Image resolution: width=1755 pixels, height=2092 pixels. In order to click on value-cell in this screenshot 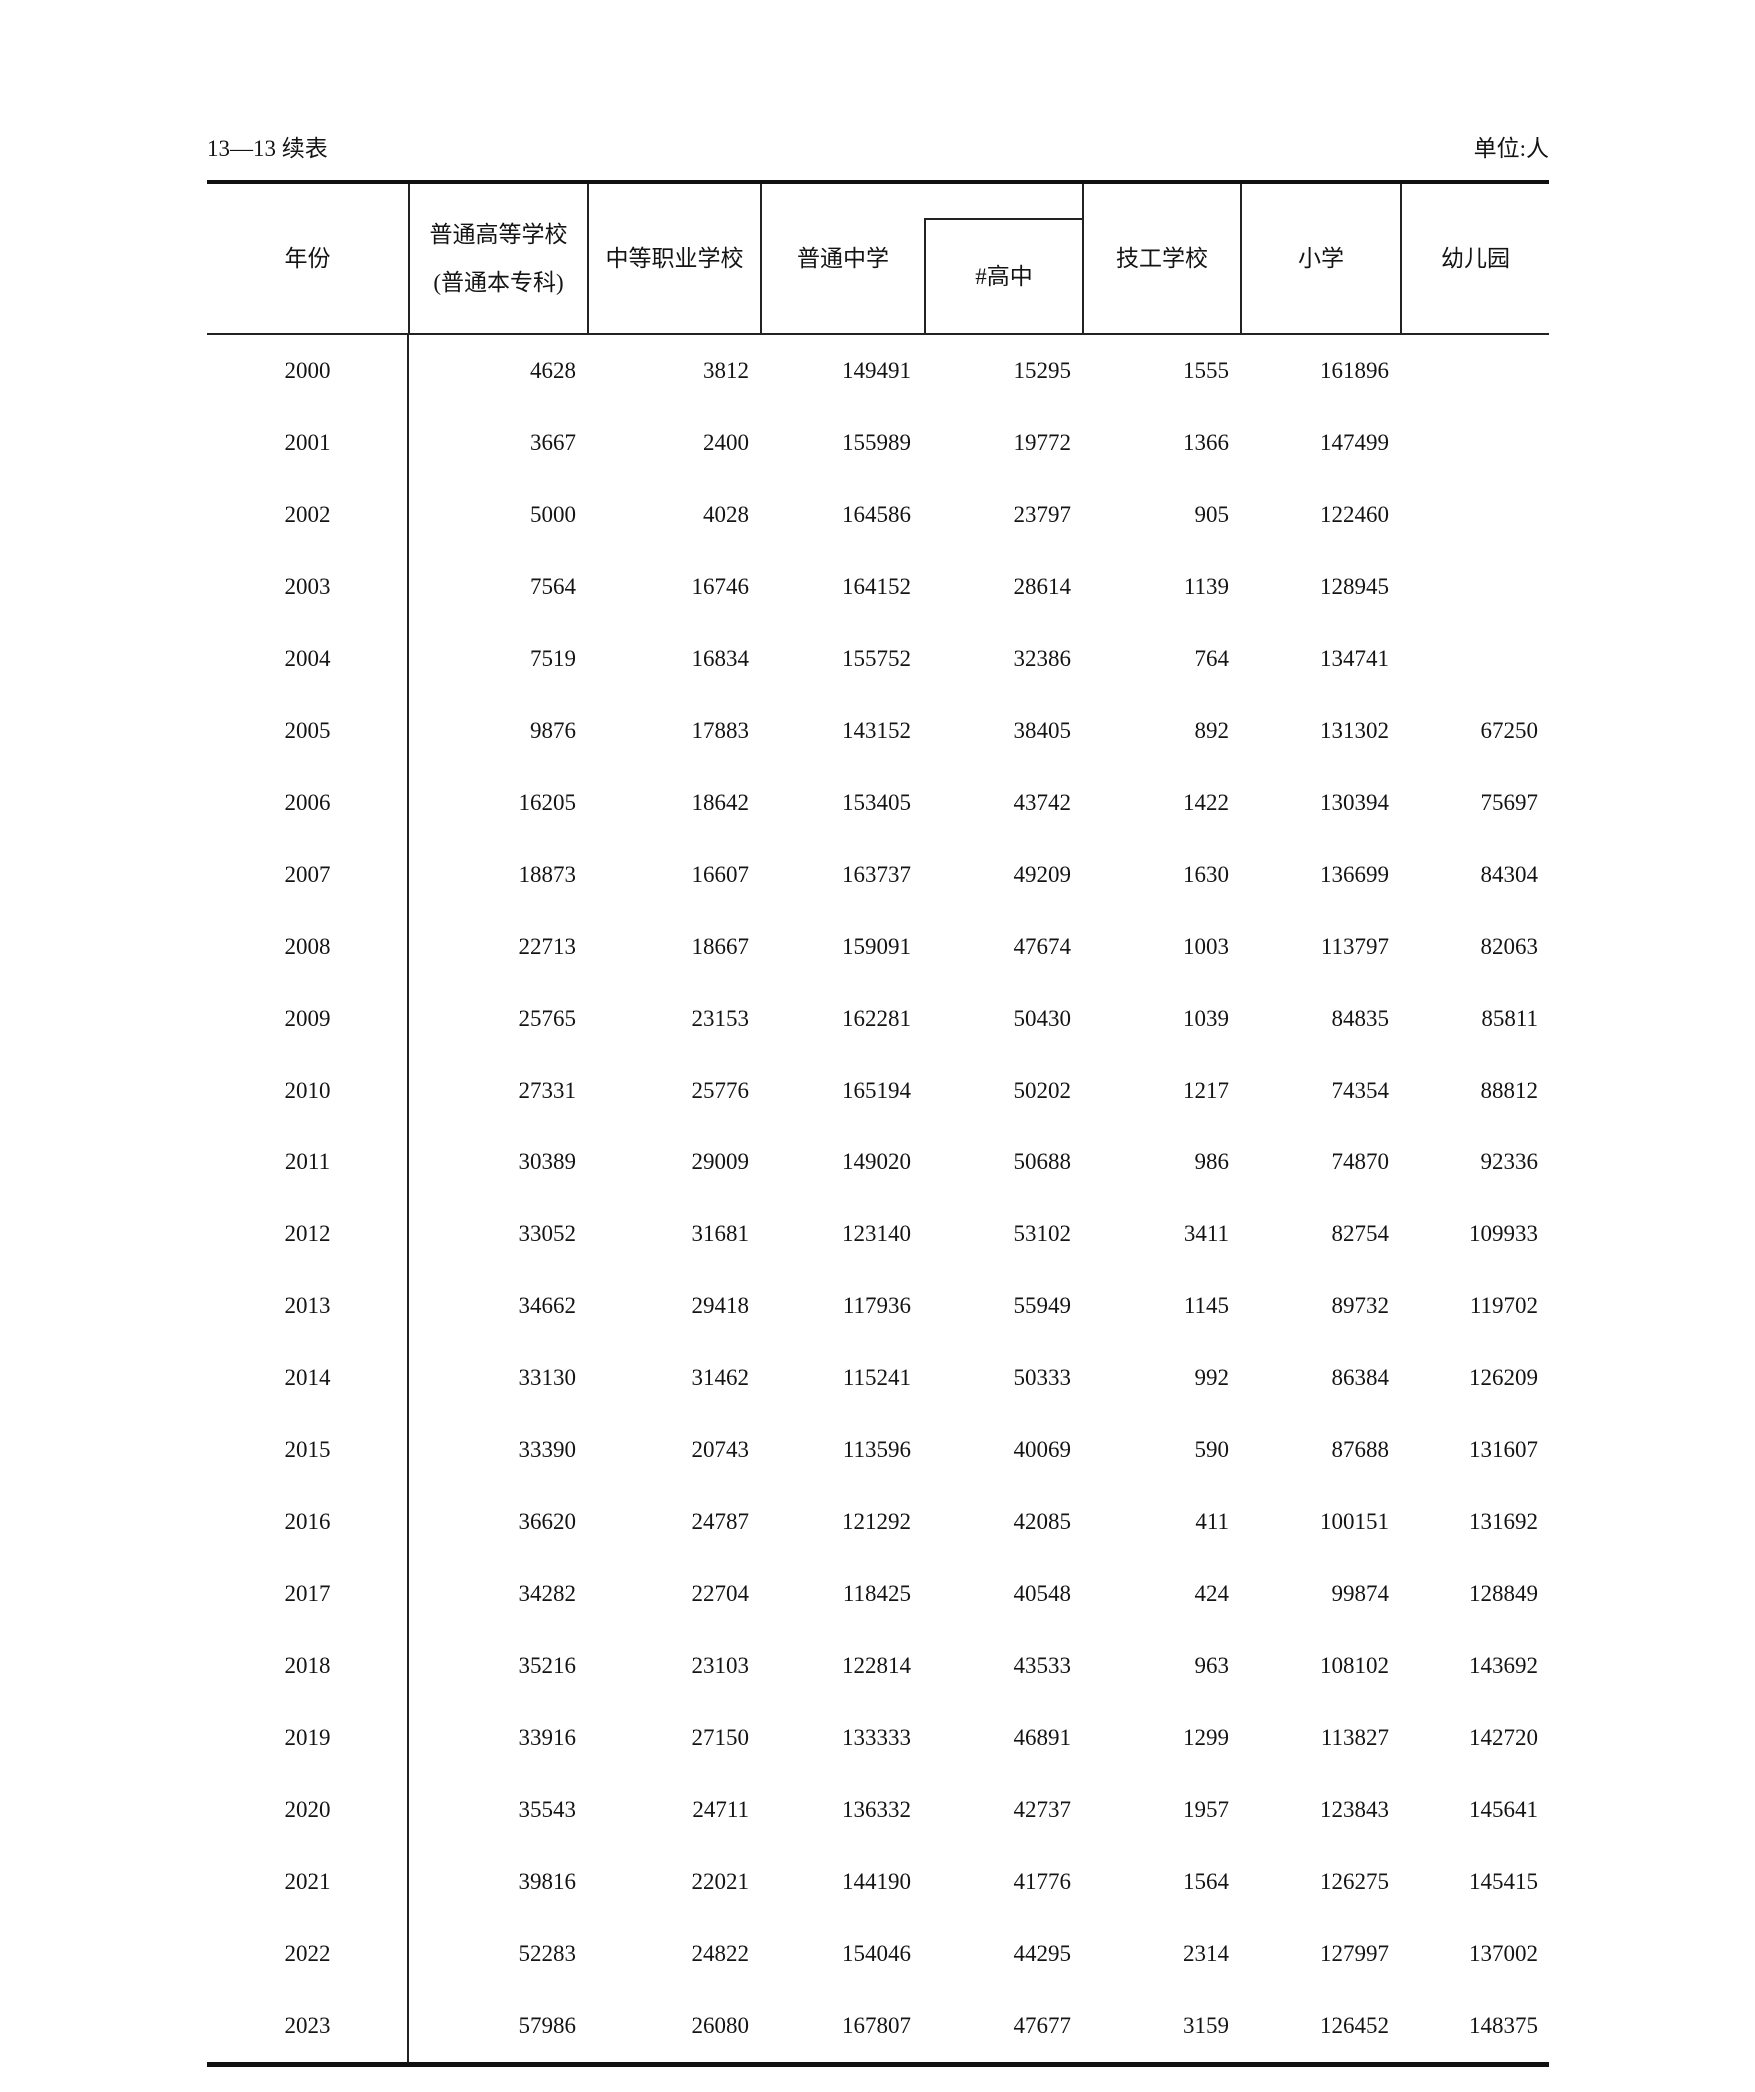, I will do `click(1474, 659)`.